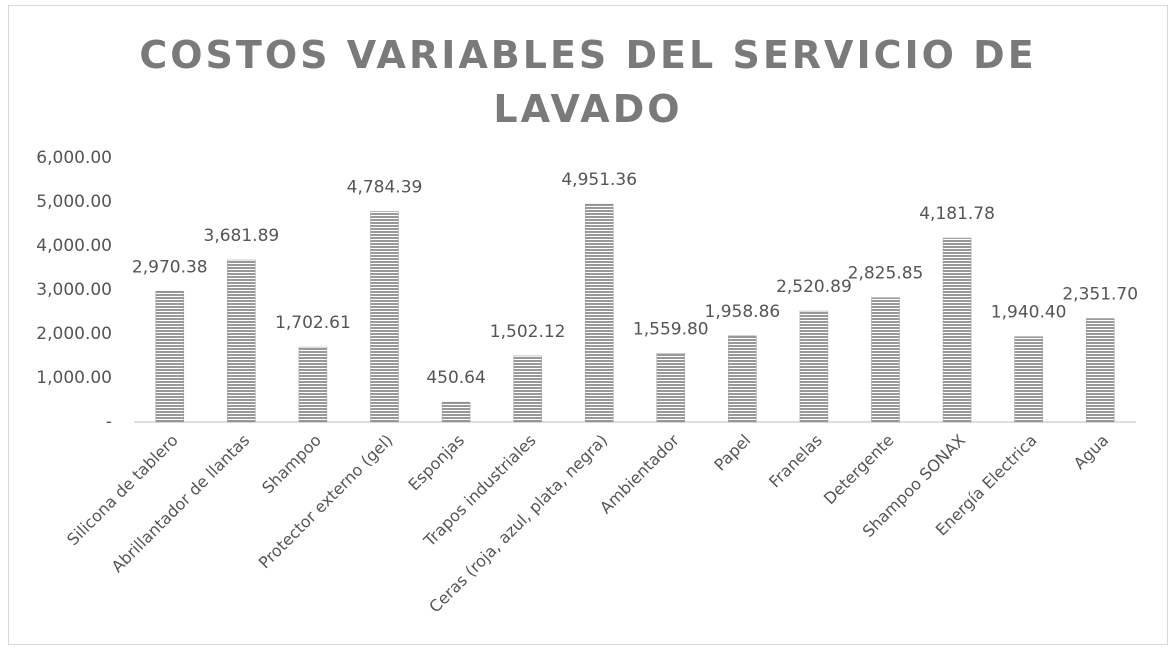  I want to click on value-label: 4,784.39, so click(385, 187).